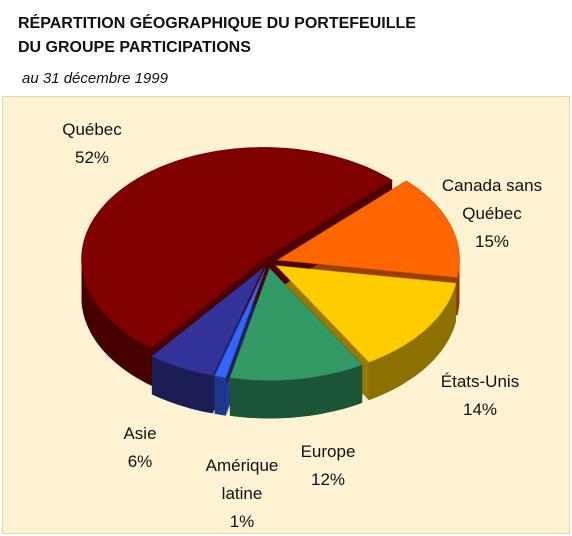 This screenshot has width=572, height=536. I want to click on category-label: Québec, so click(92, 129).